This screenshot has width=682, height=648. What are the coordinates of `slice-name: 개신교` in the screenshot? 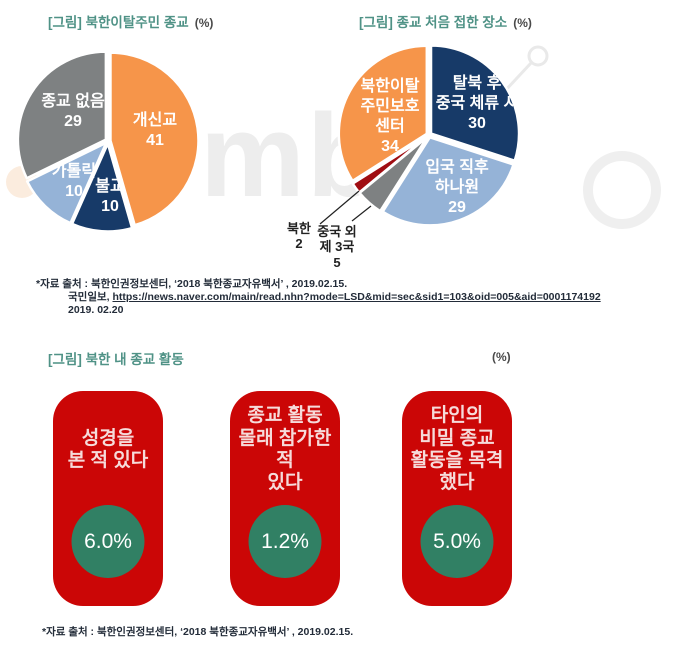 It's located at (155, 120).